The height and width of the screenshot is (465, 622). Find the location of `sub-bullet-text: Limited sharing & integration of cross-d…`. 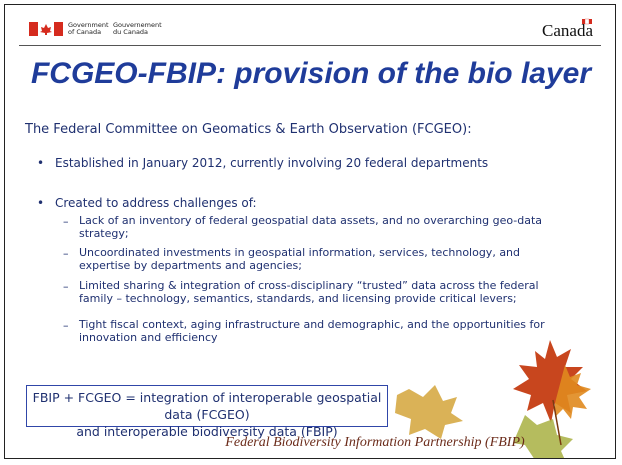

sub-bullet-text: Limited sharing & integration of cross-d… is located at coordinates (309, 292).